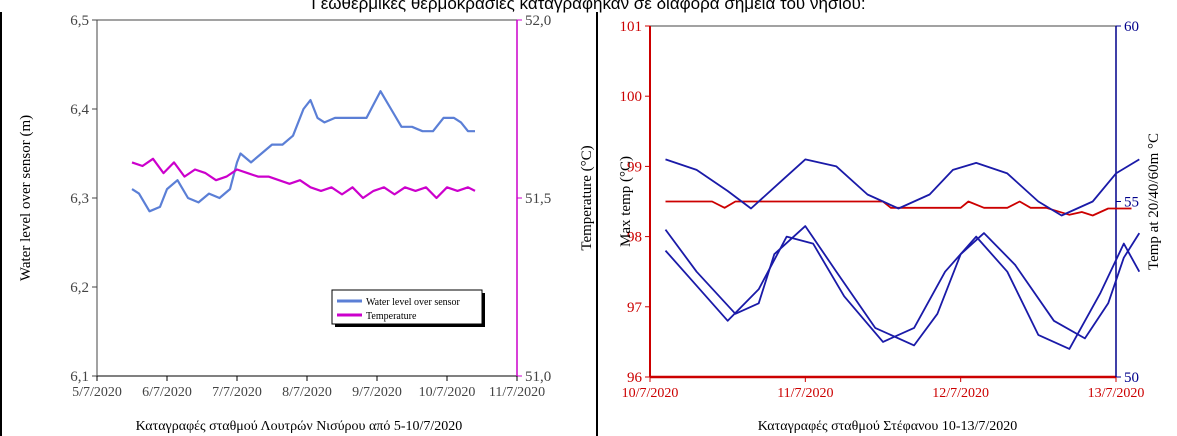 Image resolution: width=1177 pixels, height=436 pixels. What do you see at coordinates (538, 199) in the screenshot?
I see `right-y-tick-label: 51,5` at bounding box center [538, 199].